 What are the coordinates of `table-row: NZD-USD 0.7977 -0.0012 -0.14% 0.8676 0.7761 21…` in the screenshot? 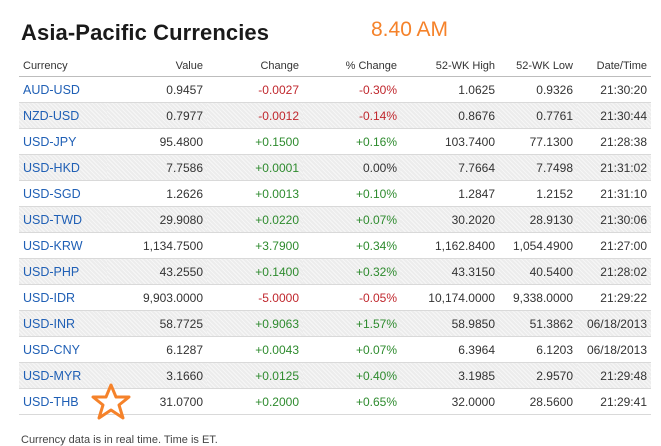 It's located at (335, 115).